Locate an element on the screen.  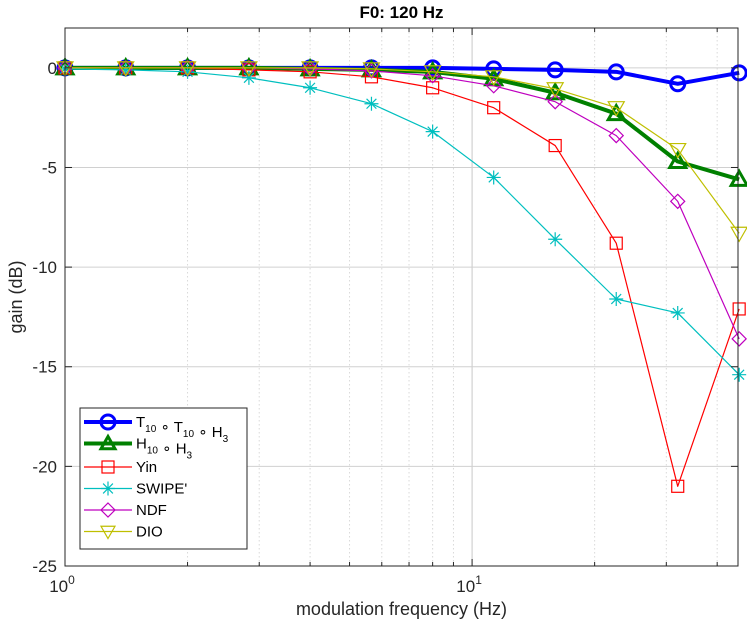
y-tick-label: -5 is located at coordinates (49, 167).